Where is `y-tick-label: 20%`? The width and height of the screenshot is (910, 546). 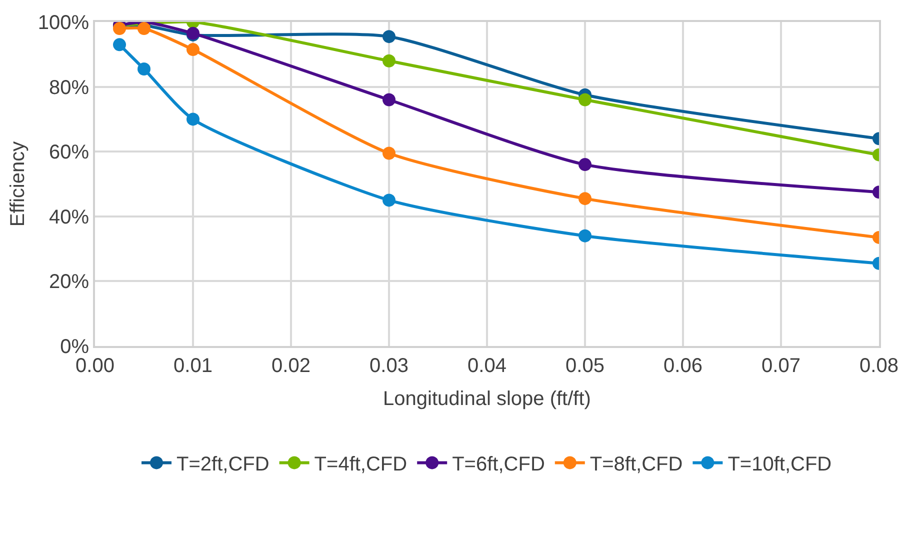 y-tick-label: 20% is located at coordinates (69, 282).